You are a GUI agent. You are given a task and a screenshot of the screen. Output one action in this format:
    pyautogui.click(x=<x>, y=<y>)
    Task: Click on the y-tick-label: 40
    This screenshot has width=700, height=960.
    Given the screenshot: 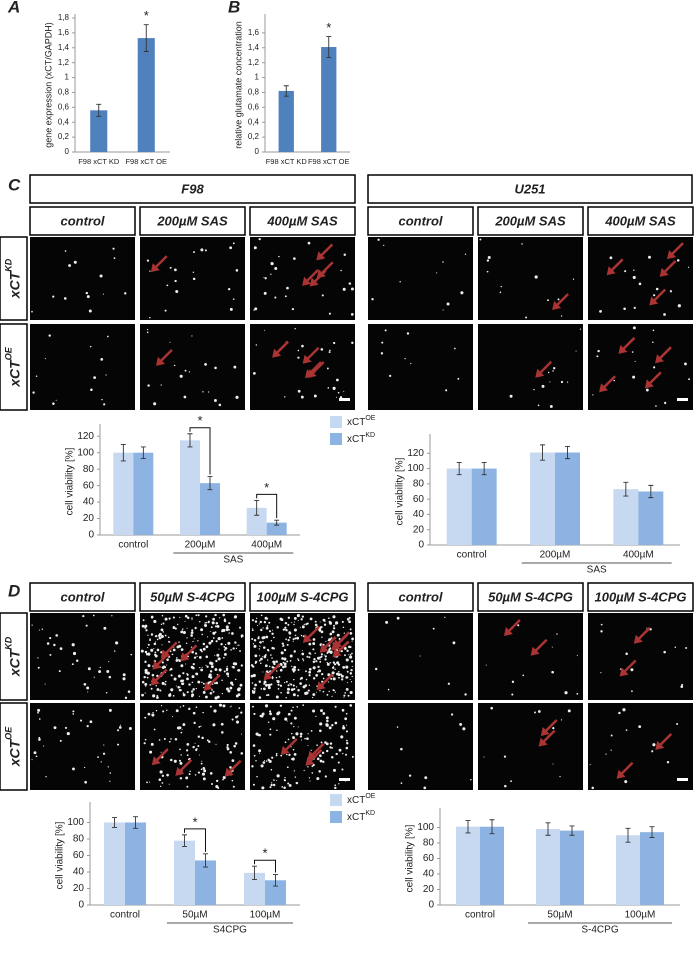 What is the action you would take?
    pyautogui.click(x=419, y=514)
    